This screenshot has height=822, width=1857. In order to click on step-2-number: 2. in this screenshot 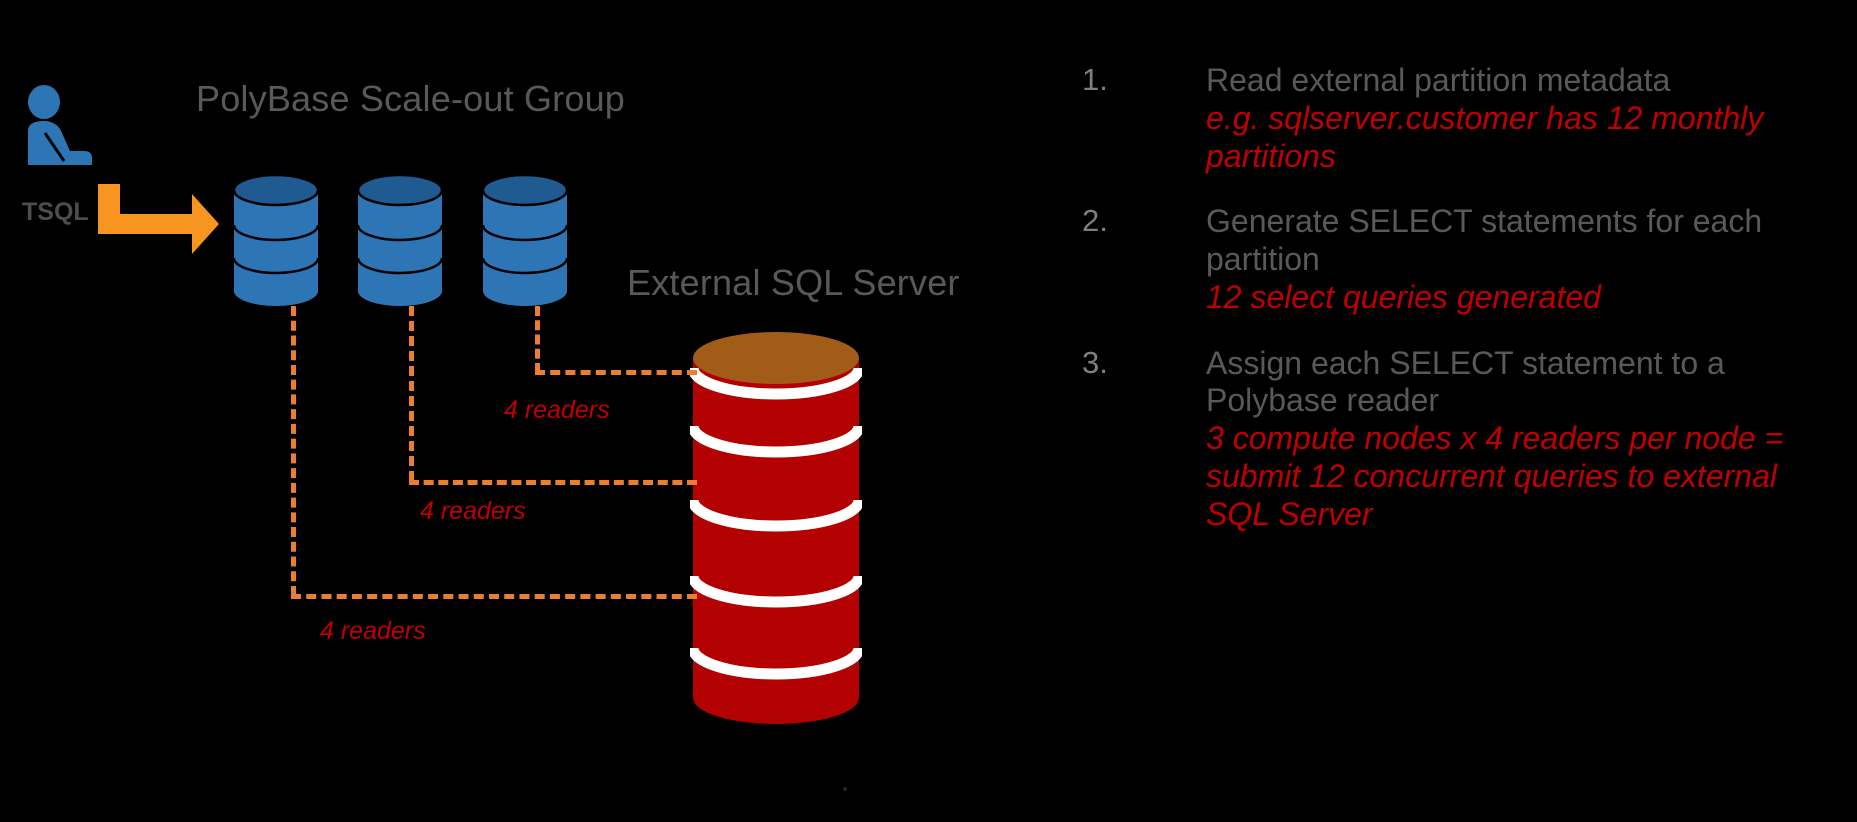, I will do `click(1095, 221)`.